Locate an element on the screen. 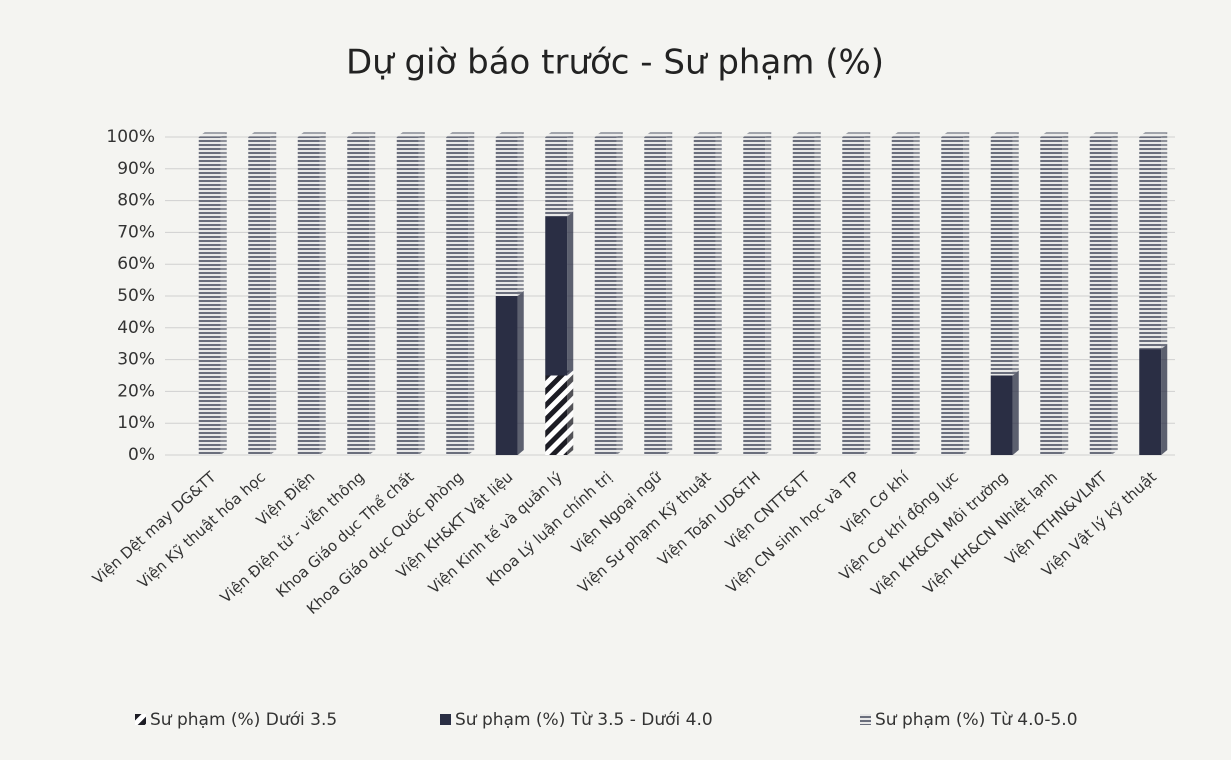 The width and height of the screenshot is (1231, 760). y-tick-label: 40% is located at coordinates (136, 328).